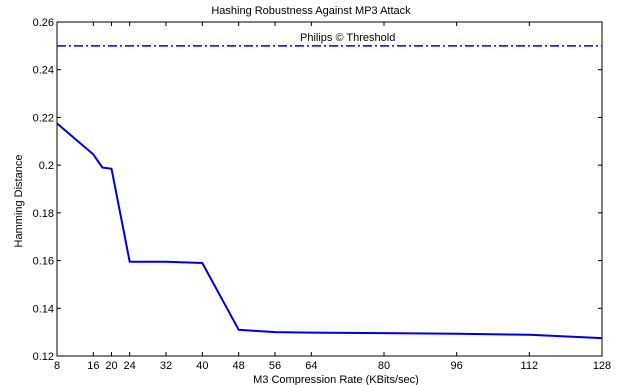 The height and width of the screenshot is (385, 618). I want to click on x-tick-label: 8, so click(57, 366).